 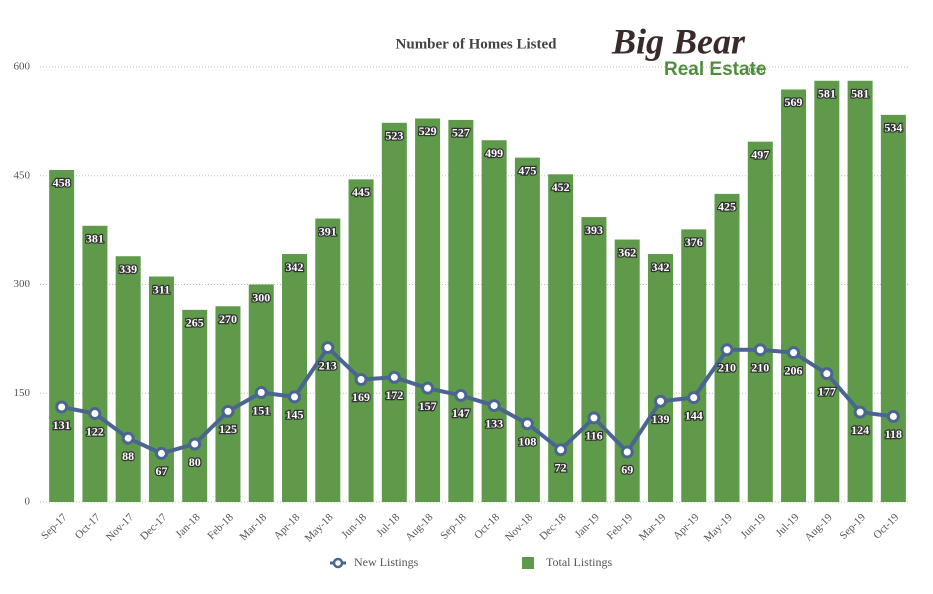 What do you see at coordinates (827, 391) in the screenshot?
I see `data-label: 177` at bounding box center [827, 391].